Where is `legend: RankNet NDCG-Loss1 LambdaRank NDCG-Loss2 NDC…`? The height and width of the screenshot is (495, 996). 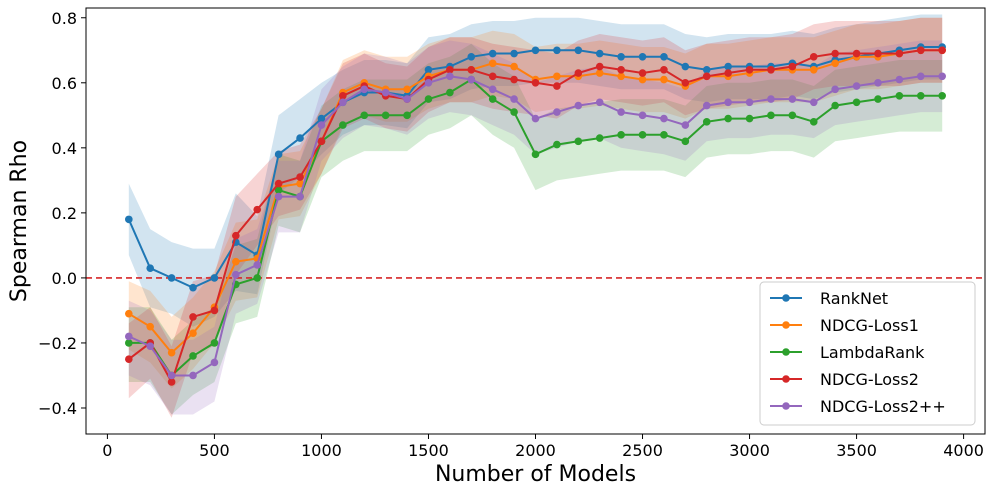
legend: RankNet NDCG-Loss1 LambdaRank NDCG-Loss2 NDC… is located at coordinates (867, 353).